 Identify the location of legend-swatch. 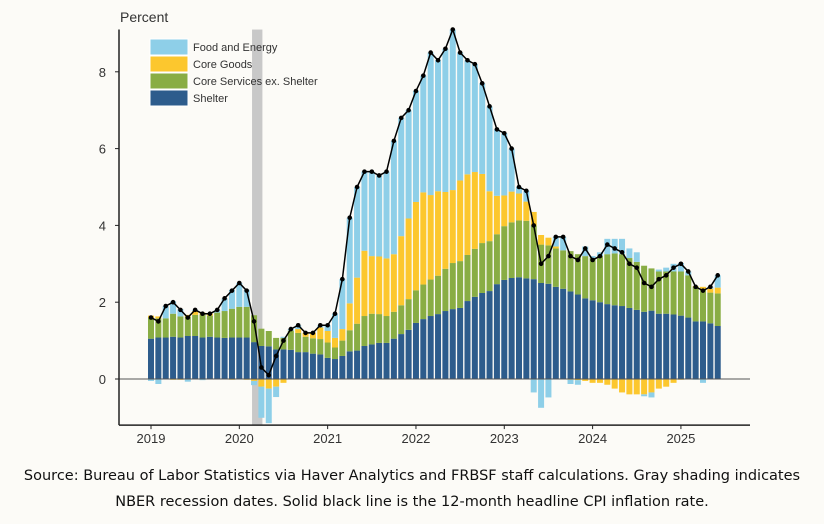
(169, 64).